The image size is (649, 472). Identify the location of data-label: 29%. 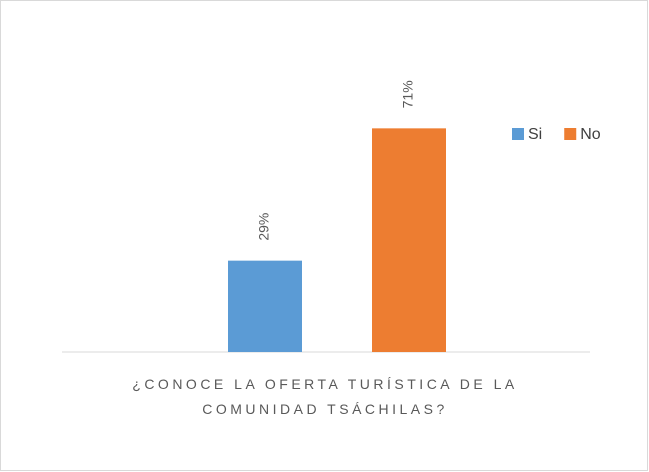
(264, 227).